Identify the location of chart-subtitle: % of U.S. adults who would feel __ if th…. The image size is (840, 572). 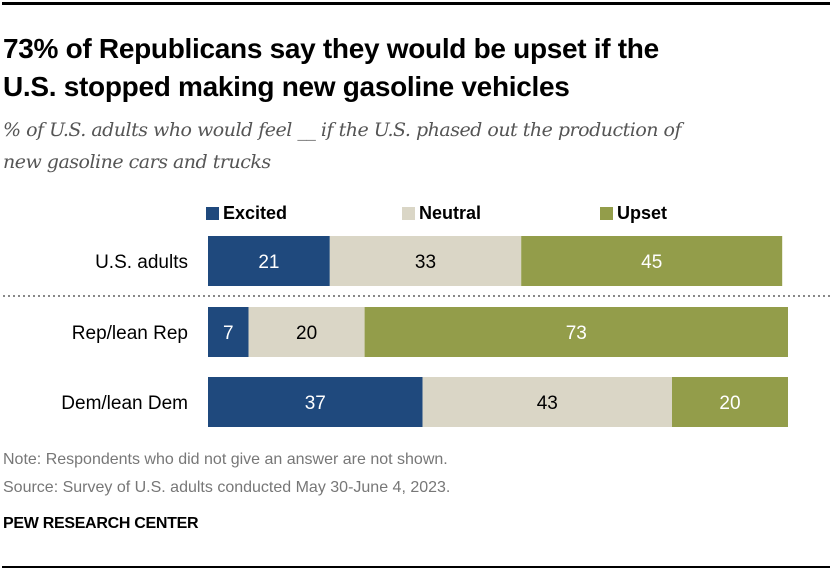
(418, 146).